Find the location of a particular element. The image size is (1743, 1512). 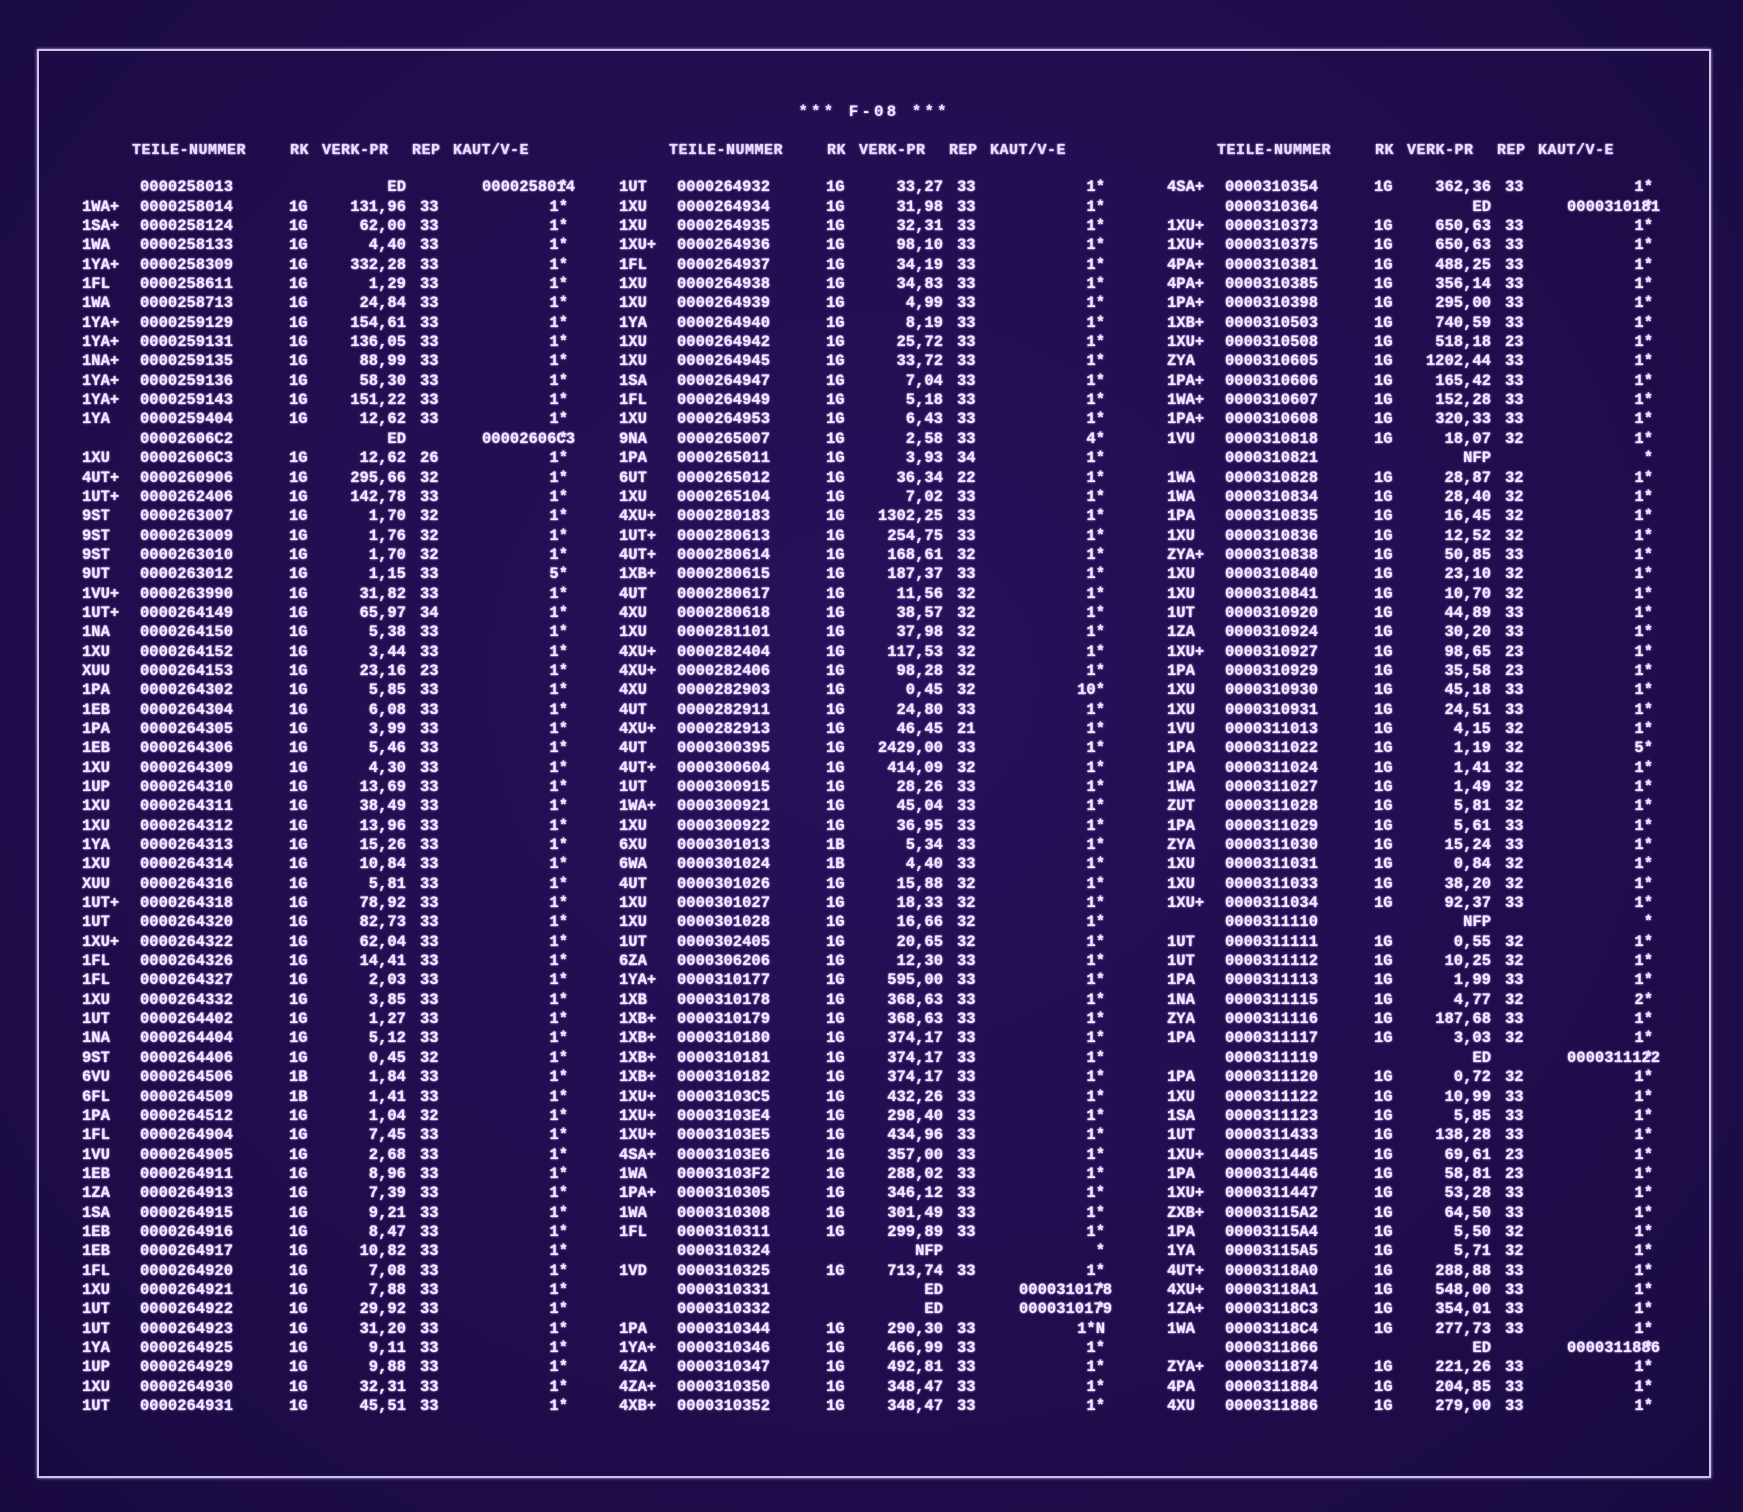

teile-nummer-cell: 0000264932 is located at coordinates (724, 187).